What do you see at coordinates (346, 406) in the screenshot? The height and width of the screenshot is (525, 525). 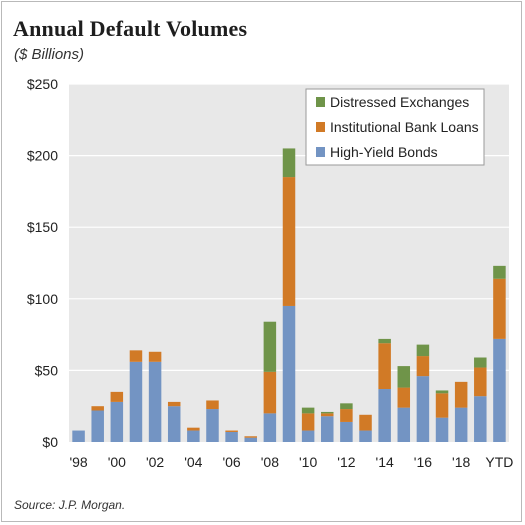 I see `bar-distressed-exchanges-2012` at bounding box center [346, 406].